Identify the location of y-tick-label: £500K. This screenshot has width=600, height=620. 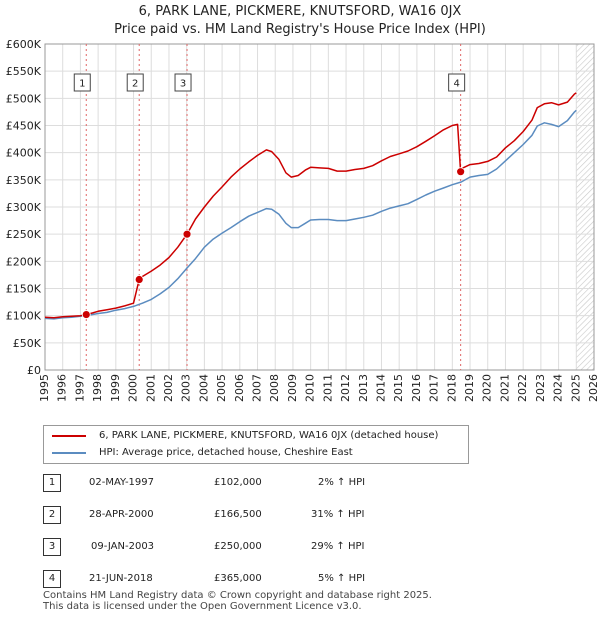
(24, 98).